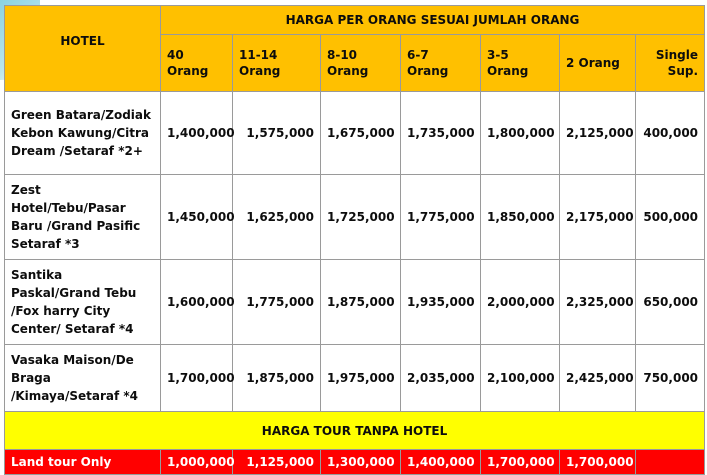 This screenshot has height=475, width=707. I want to click on price-cell: 500,000, so click(670, 217).